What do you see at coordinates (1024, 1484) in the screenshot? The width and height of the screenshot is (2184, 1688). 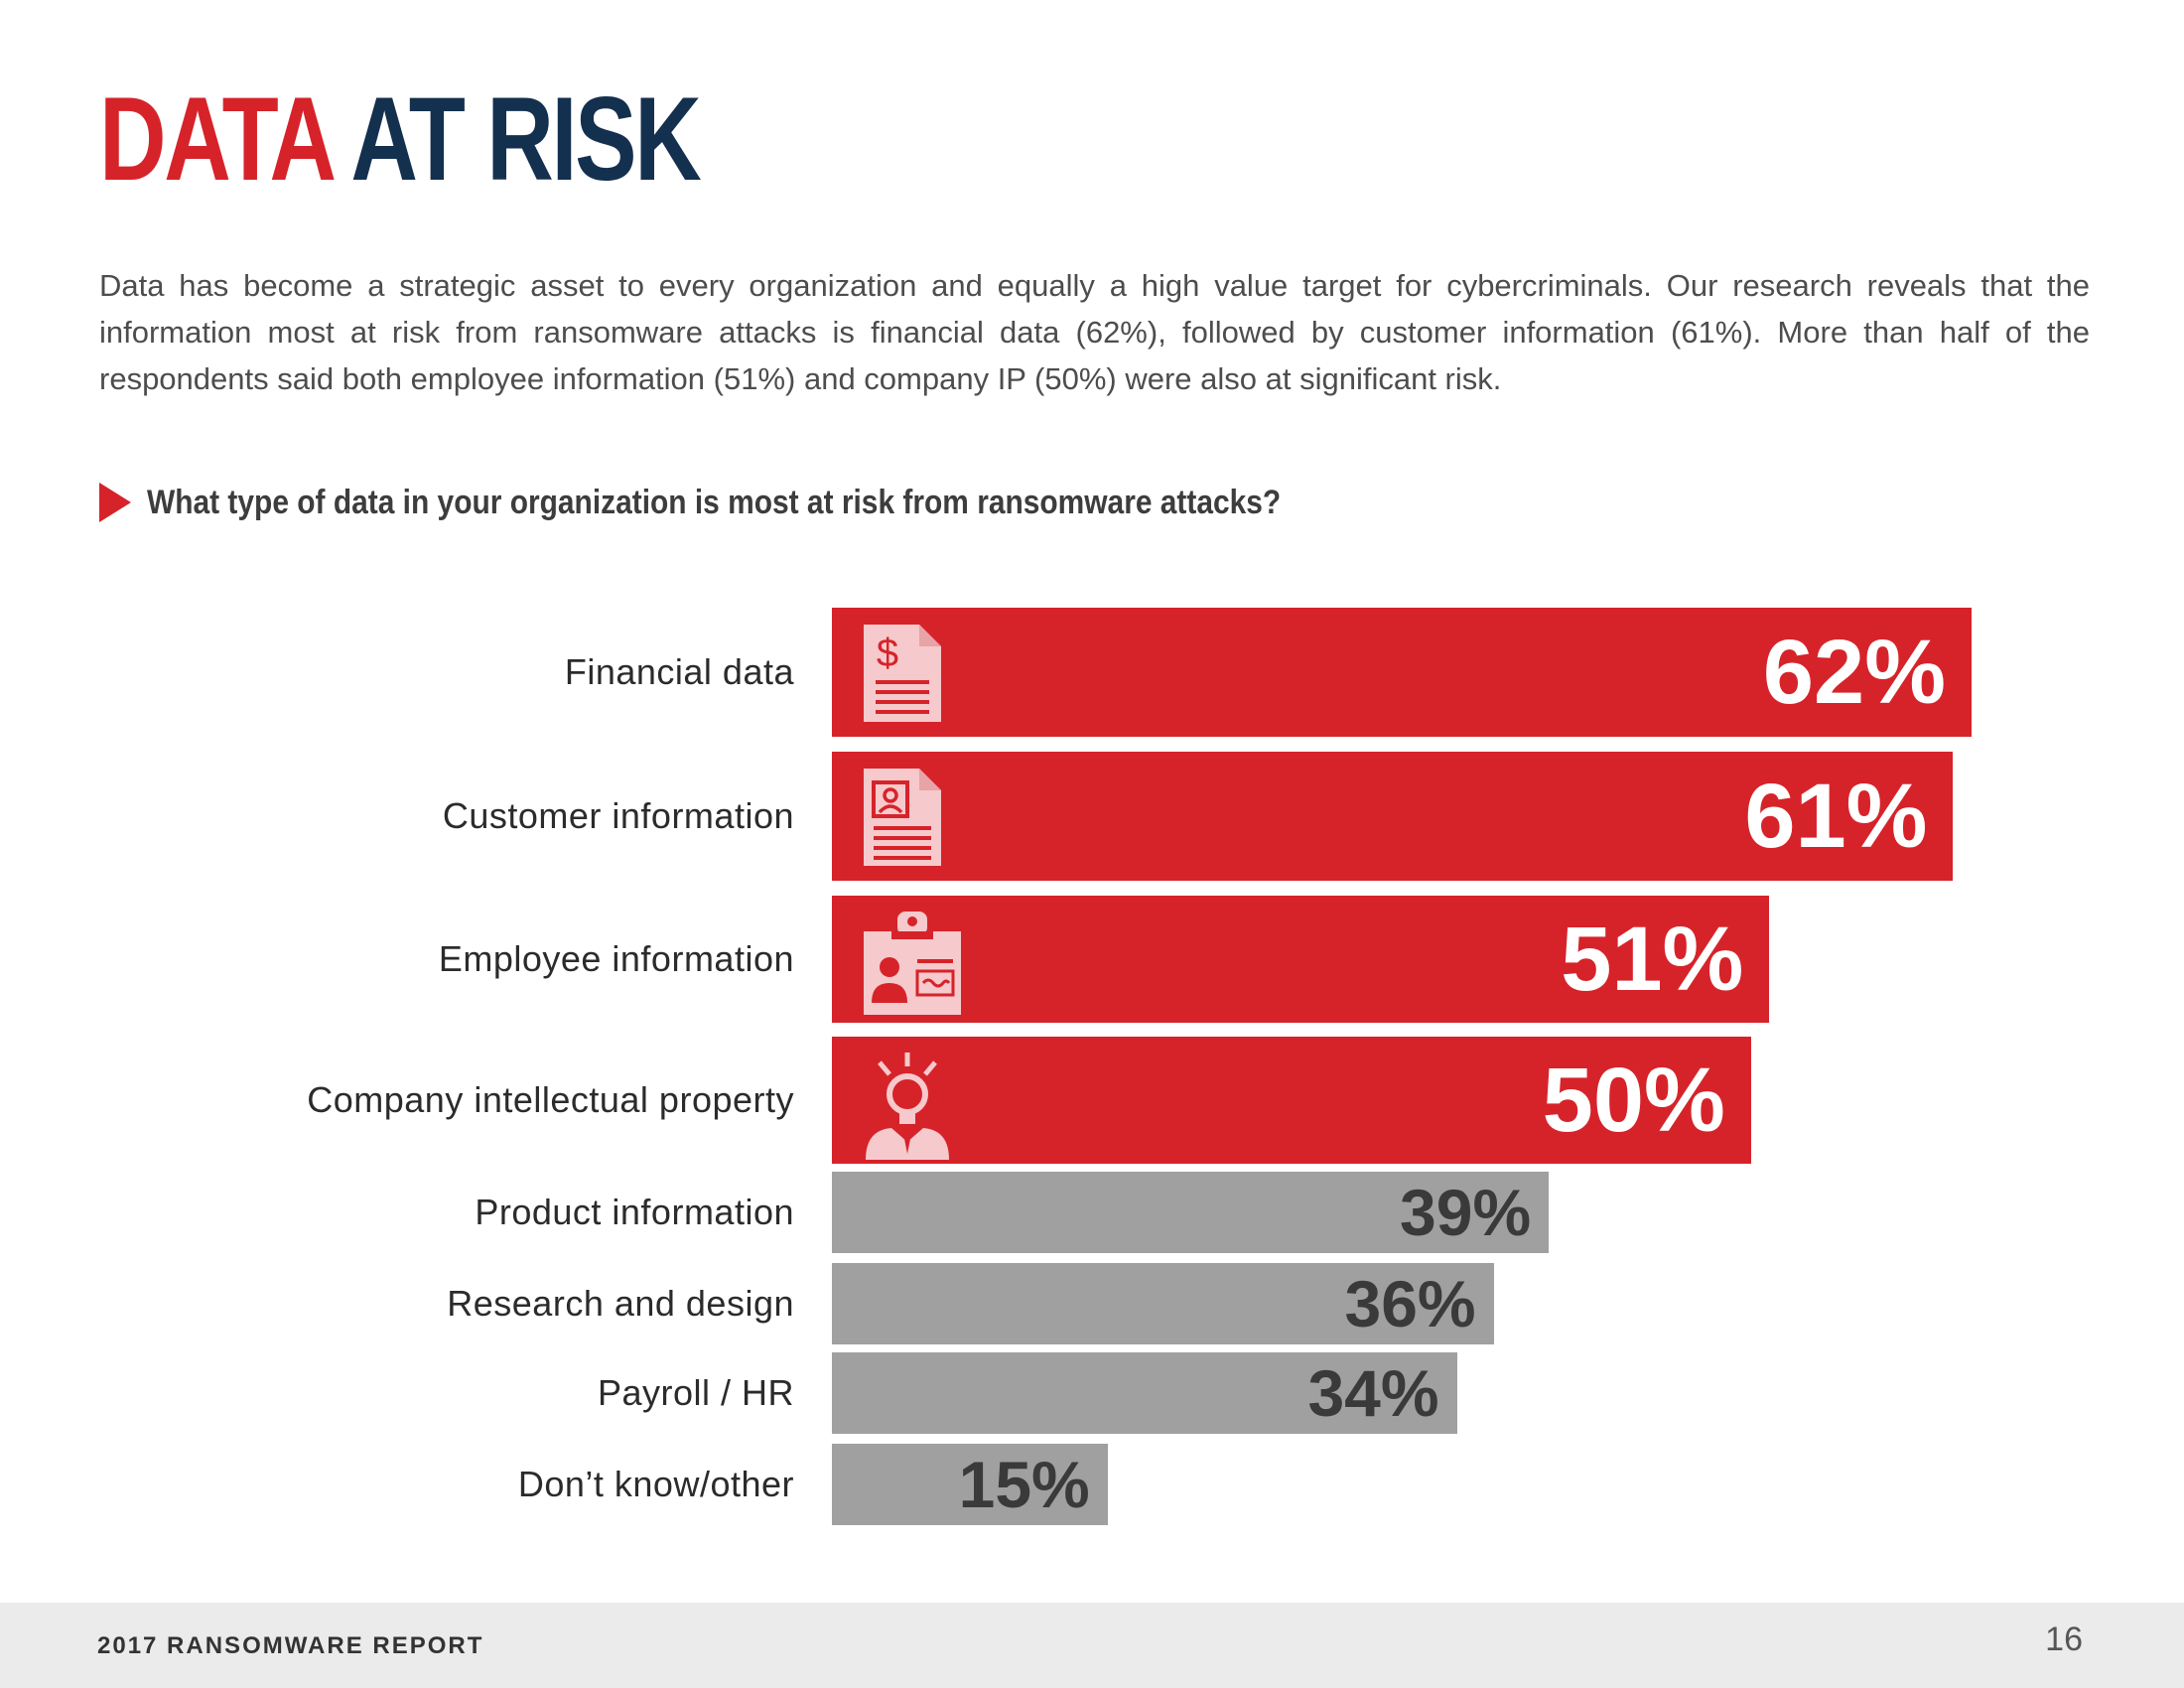 I see `value-label: 15%` at bounding box center [1024, 1484].